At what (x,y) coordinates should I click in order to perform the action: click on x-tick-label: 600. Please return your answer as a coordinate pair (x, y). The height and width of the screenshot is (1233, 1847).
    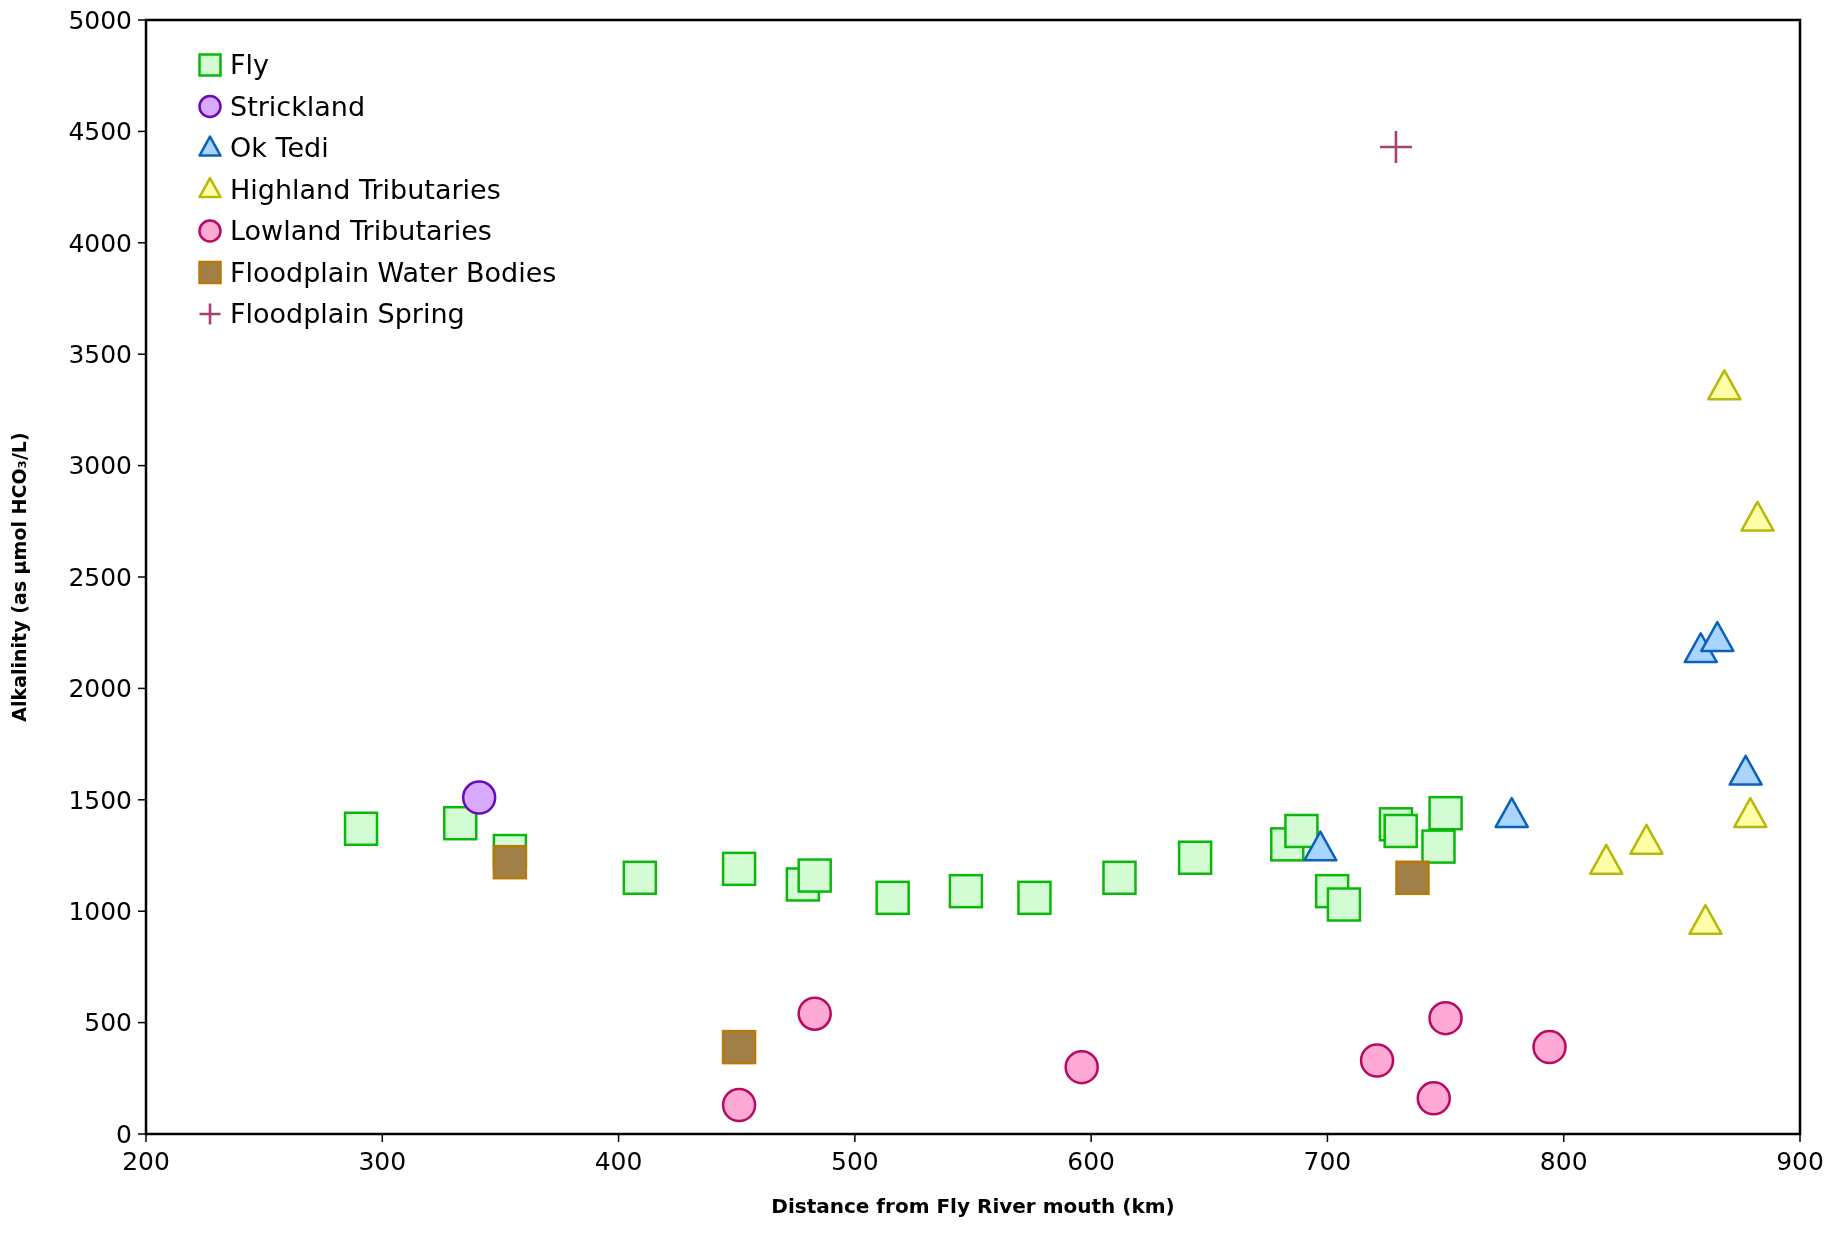
    Looking at the image, I should click on (1091, 1161).